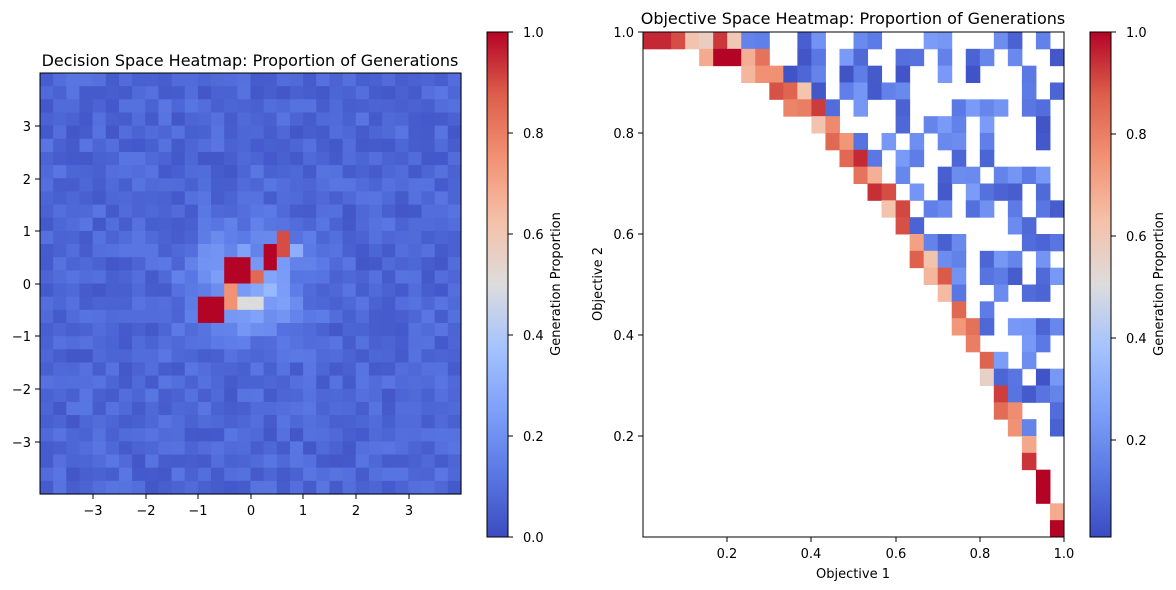 This screenshot has width=1176, height=590. What do you see at coordinates (623, 134) in the screenshot?
I see `objective-y-tick-label: 0.8` at bounding box center [623, 134].